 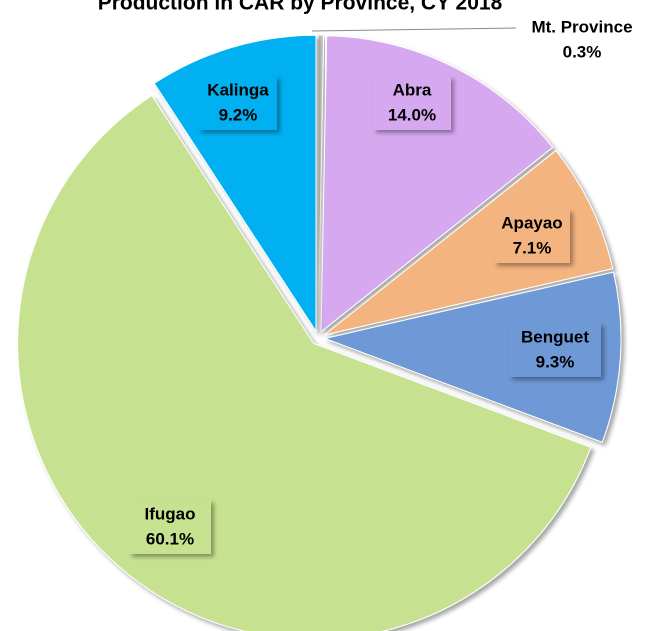 I want to click on label-value: 7.1%, so click(x=532, y=247).